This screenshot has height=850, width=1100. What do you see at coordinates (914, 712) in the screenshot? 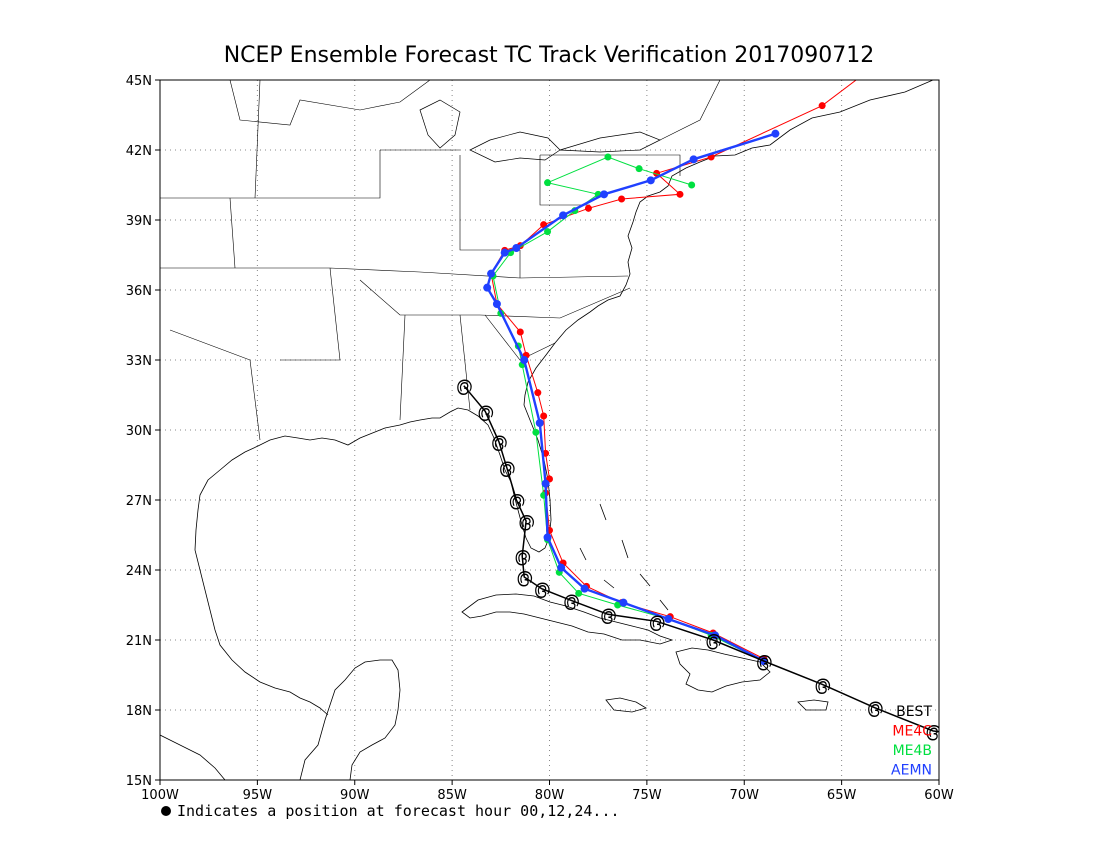
I see `legend-entry-best: BEST` at bounding box center [914, 712].